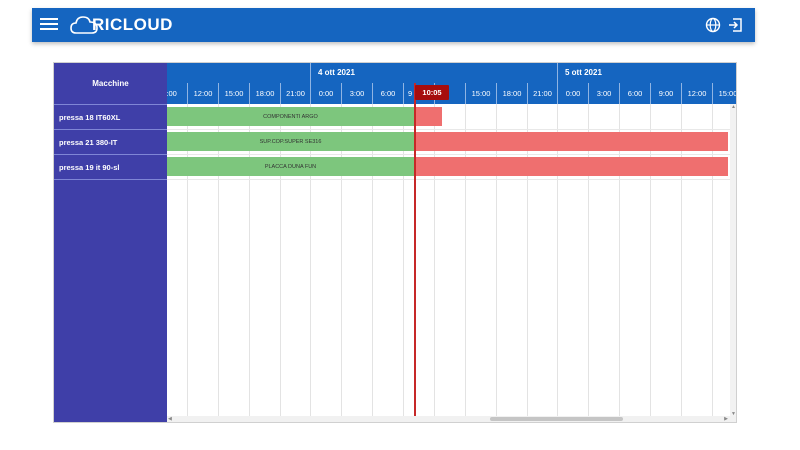 The image size is (800, 450). What do you see at coordinates (290, 166) in the screenshot?
I see `job-bar-completed: PLACCA DUNA FUN` at bounding box center [290, 166].